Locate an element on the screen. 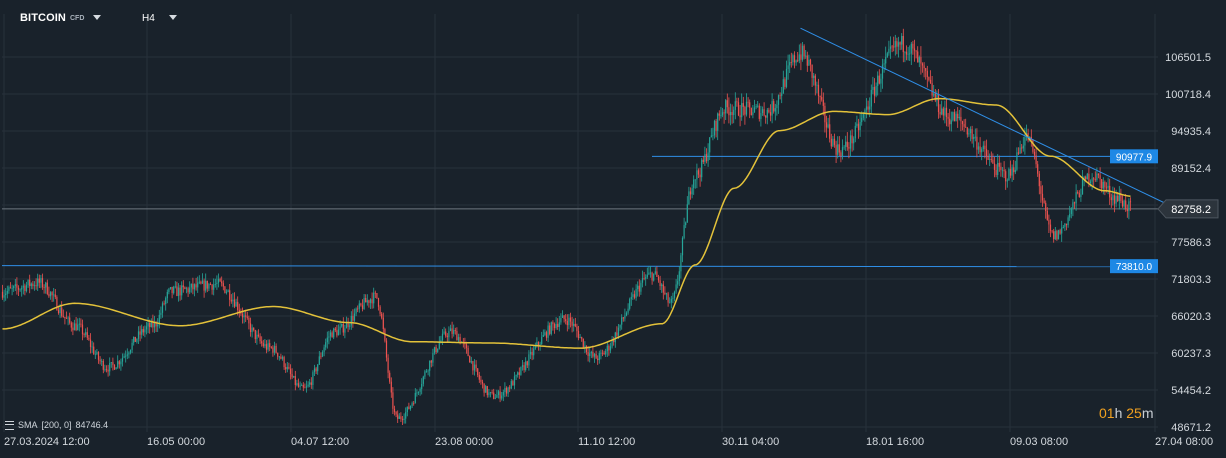  timeframe-label: H4 is located at coordinates (148, 18).